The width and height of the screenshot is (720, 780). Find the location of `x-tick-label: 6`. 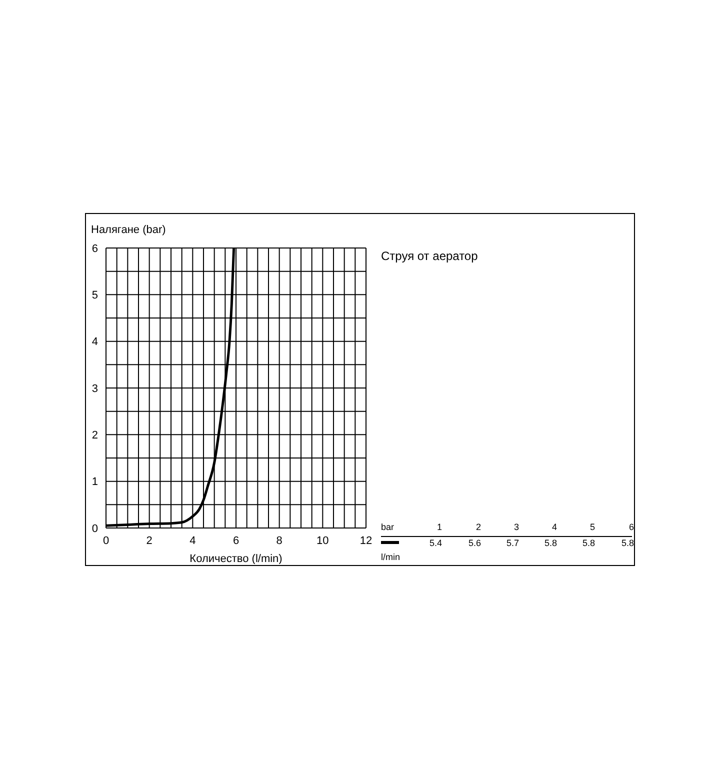

x-tick-label: 6 is located at coordinates (236, 540).